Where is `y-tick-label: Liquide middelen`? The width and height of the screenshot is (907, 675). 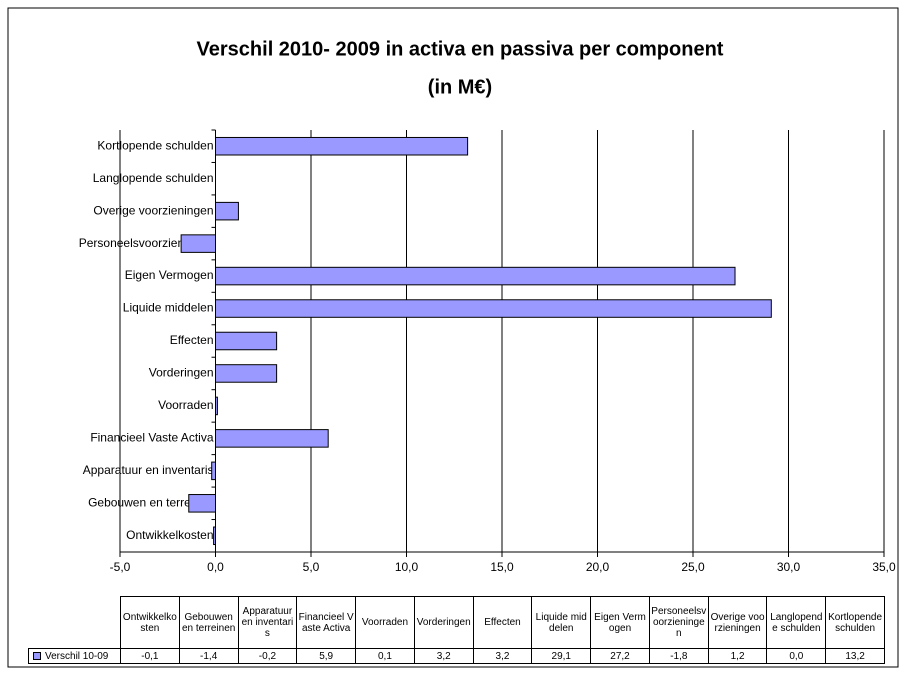
y-tick-label: Liquide middelen is located at coordinates (168, 308).